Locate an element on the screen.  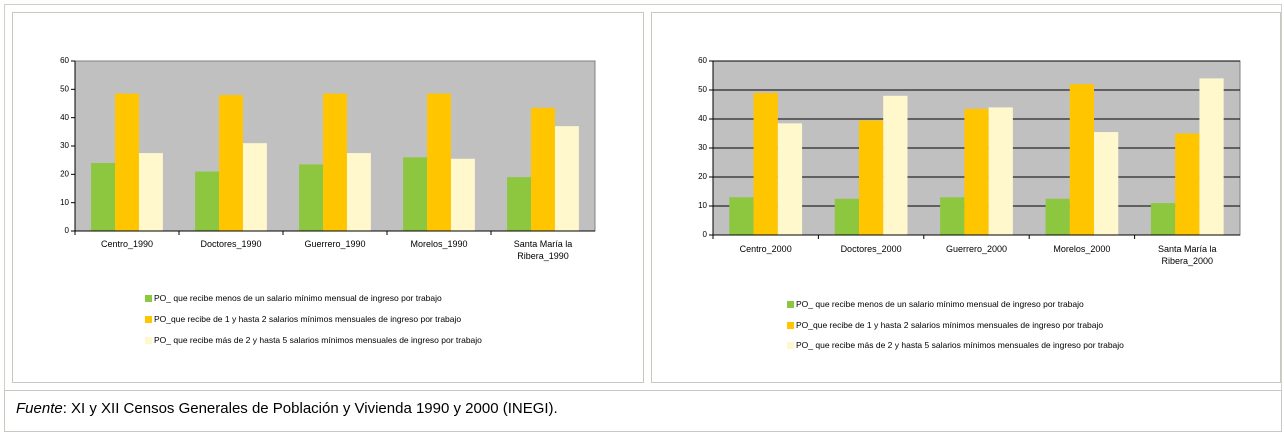
x-tick-label: Doctores_1990 is located at coordinates (231, 244).